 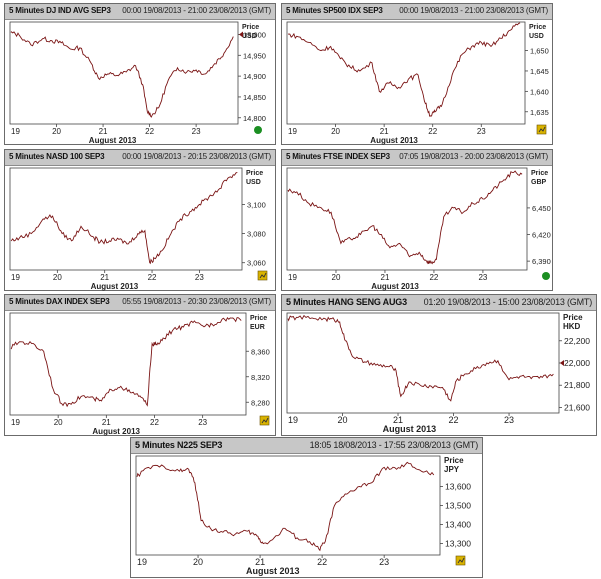 What do you see at coordinates (249, 36) in the screenshot?
I see `currency-label: USD` at bounding box center [249, 36].